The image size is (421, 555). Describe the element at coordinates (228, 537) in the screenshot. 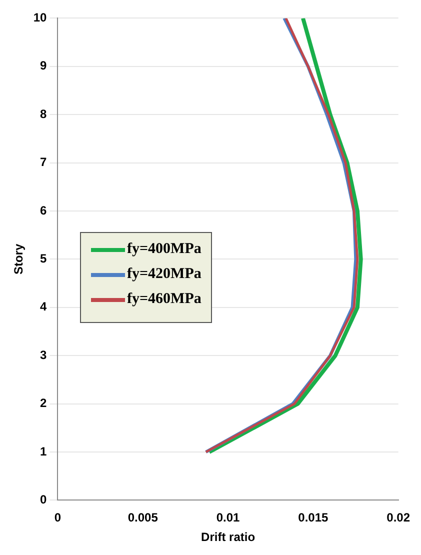

I see `x-axis-title: Drift ratio` at that location.